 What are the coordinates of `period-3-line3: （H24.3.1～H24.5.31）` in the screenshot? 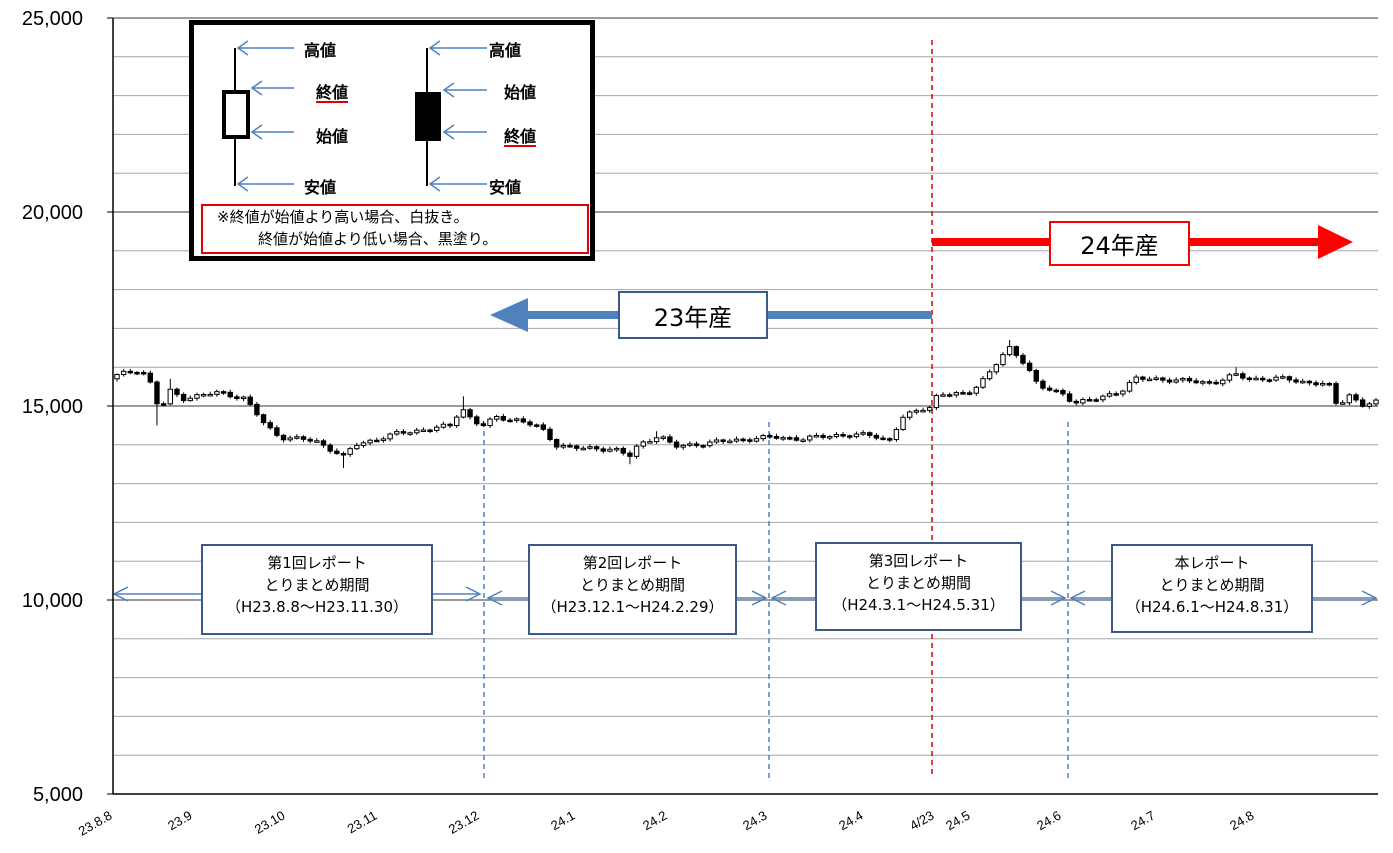 It's located at (918, 605).